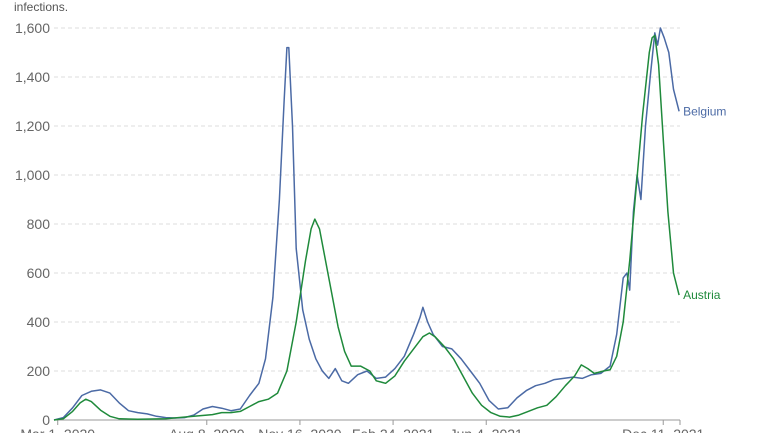 The image size is (770, 433). I want to click on y-axis: 0 200 400 600 800 1,000 1,200 1,400 1,600, so click(32, 224).